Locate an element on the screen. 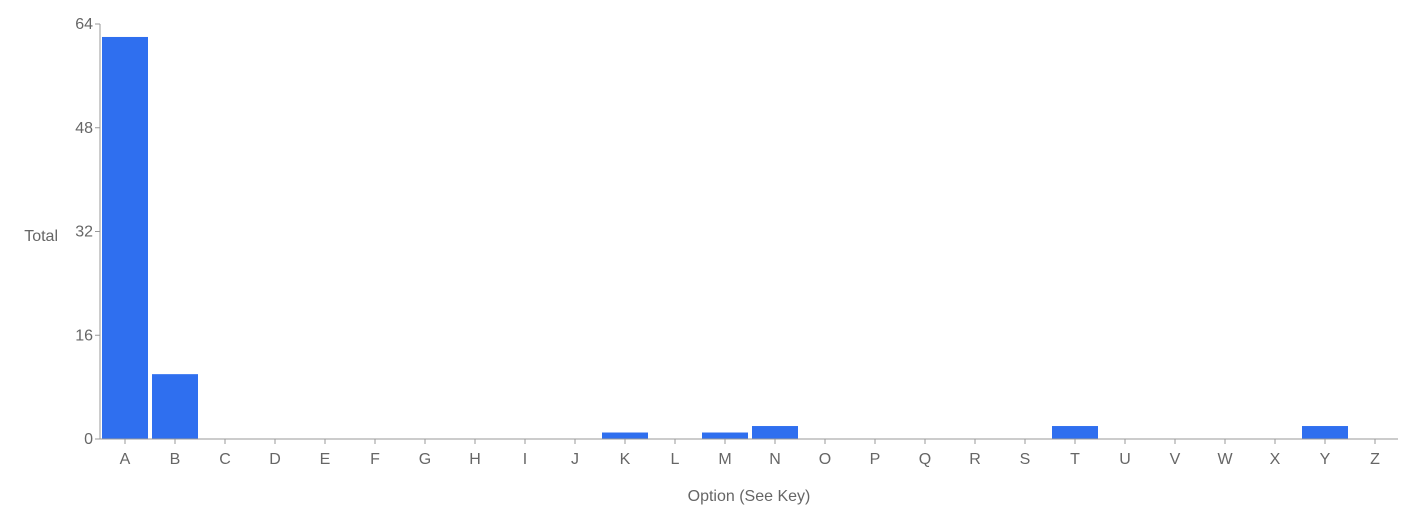 This screenshot has height=507, width=1405. bar-A is located at coordinates (125, 237).